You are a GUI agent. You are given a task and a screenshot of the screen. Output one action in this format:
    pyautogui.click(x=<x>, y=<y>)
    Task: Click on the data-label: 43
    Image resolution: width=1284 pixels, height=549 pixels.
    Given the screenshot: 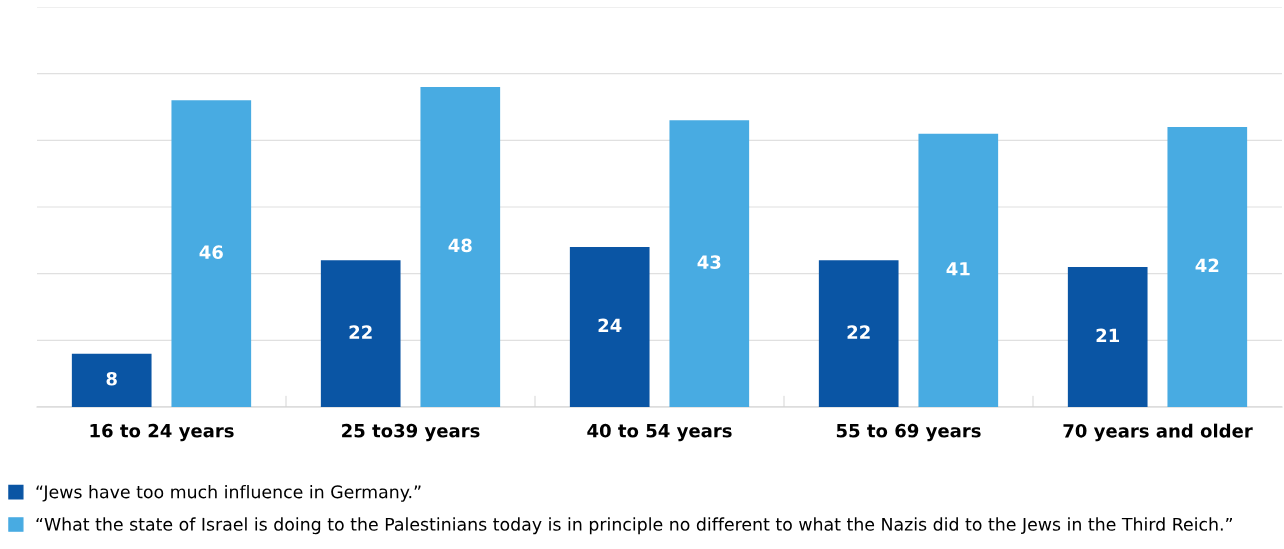 What is the action you would take?
    pyautogui.click(x=709, y=262)
    